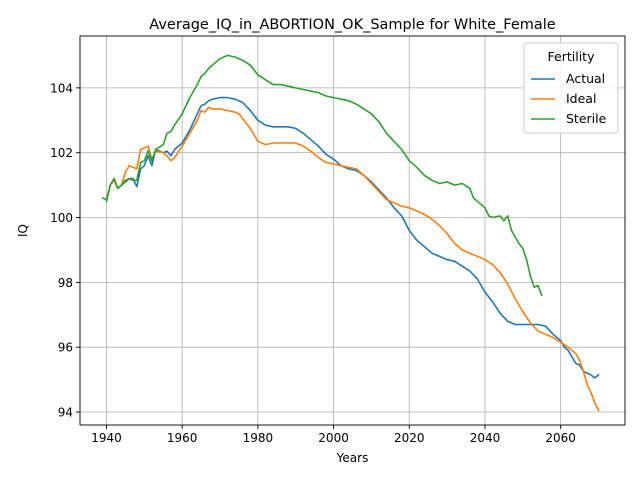  What do you see at coordinates (65, 283) in the screenshot?
I see `y-tick-label: 98` at bounding box center [65, 283].